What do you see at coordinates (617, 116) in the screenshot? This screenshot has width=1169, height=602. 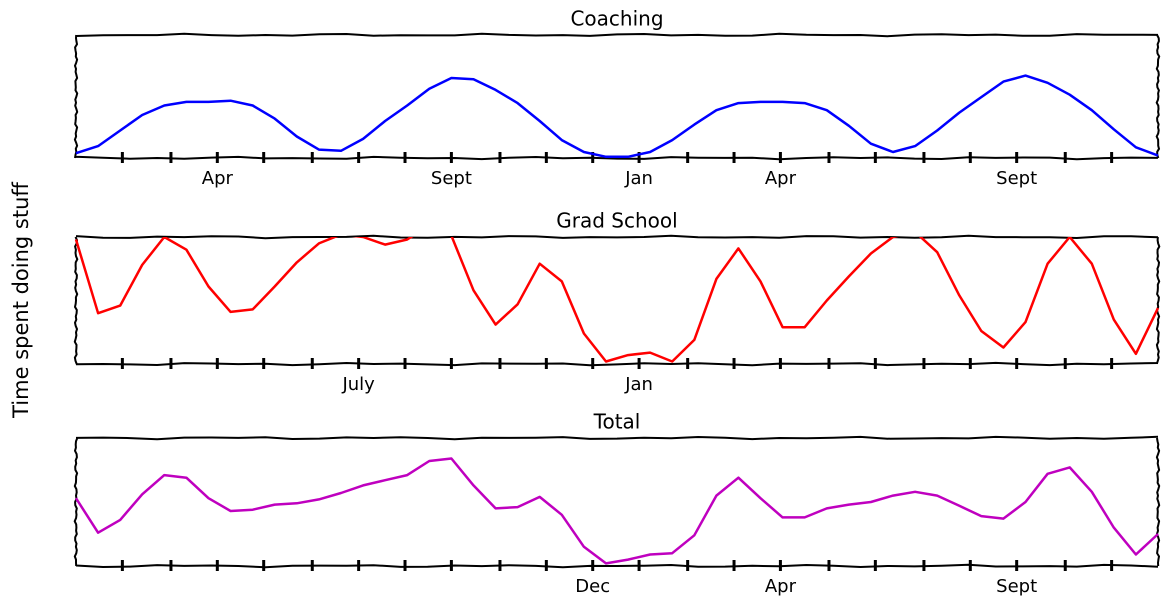 I see `data-line` at bounding box center [617, 116].